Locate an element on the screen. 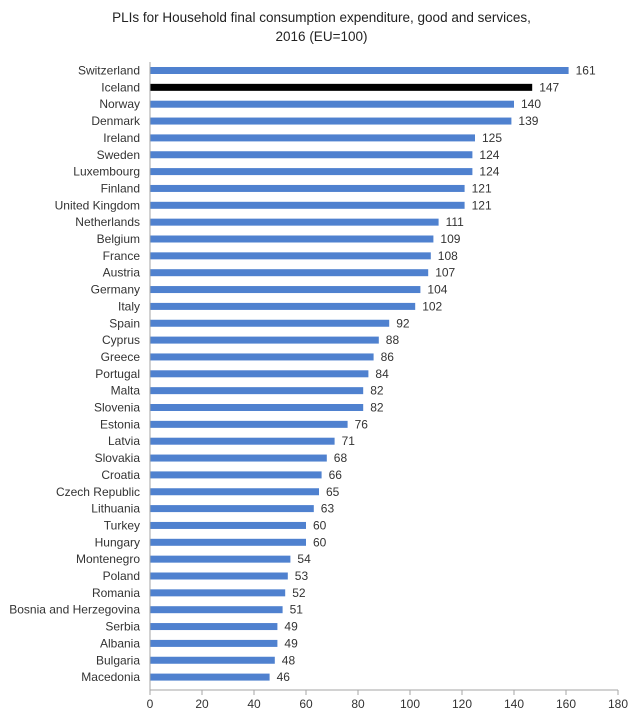 The image size is (643, 718). bar-poland is located at coordinates (219, 576).